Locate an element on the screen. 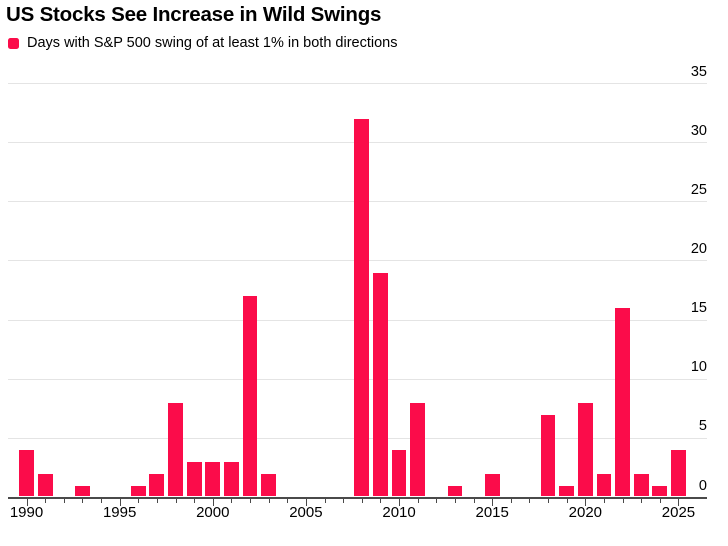 This screenshot has height=546, width=728. bar-2000 is located at coordinates (213, 479).